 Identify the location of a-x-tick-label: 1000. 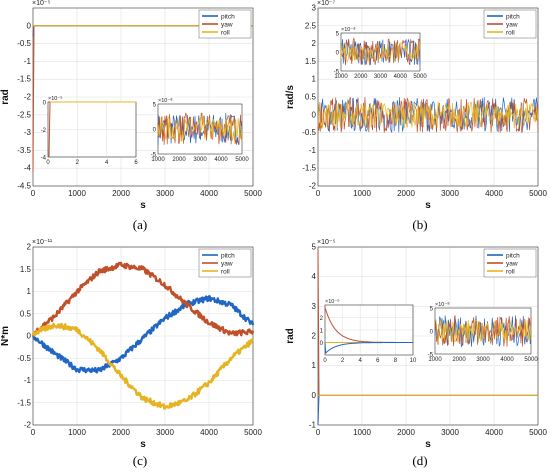
(77, 193).